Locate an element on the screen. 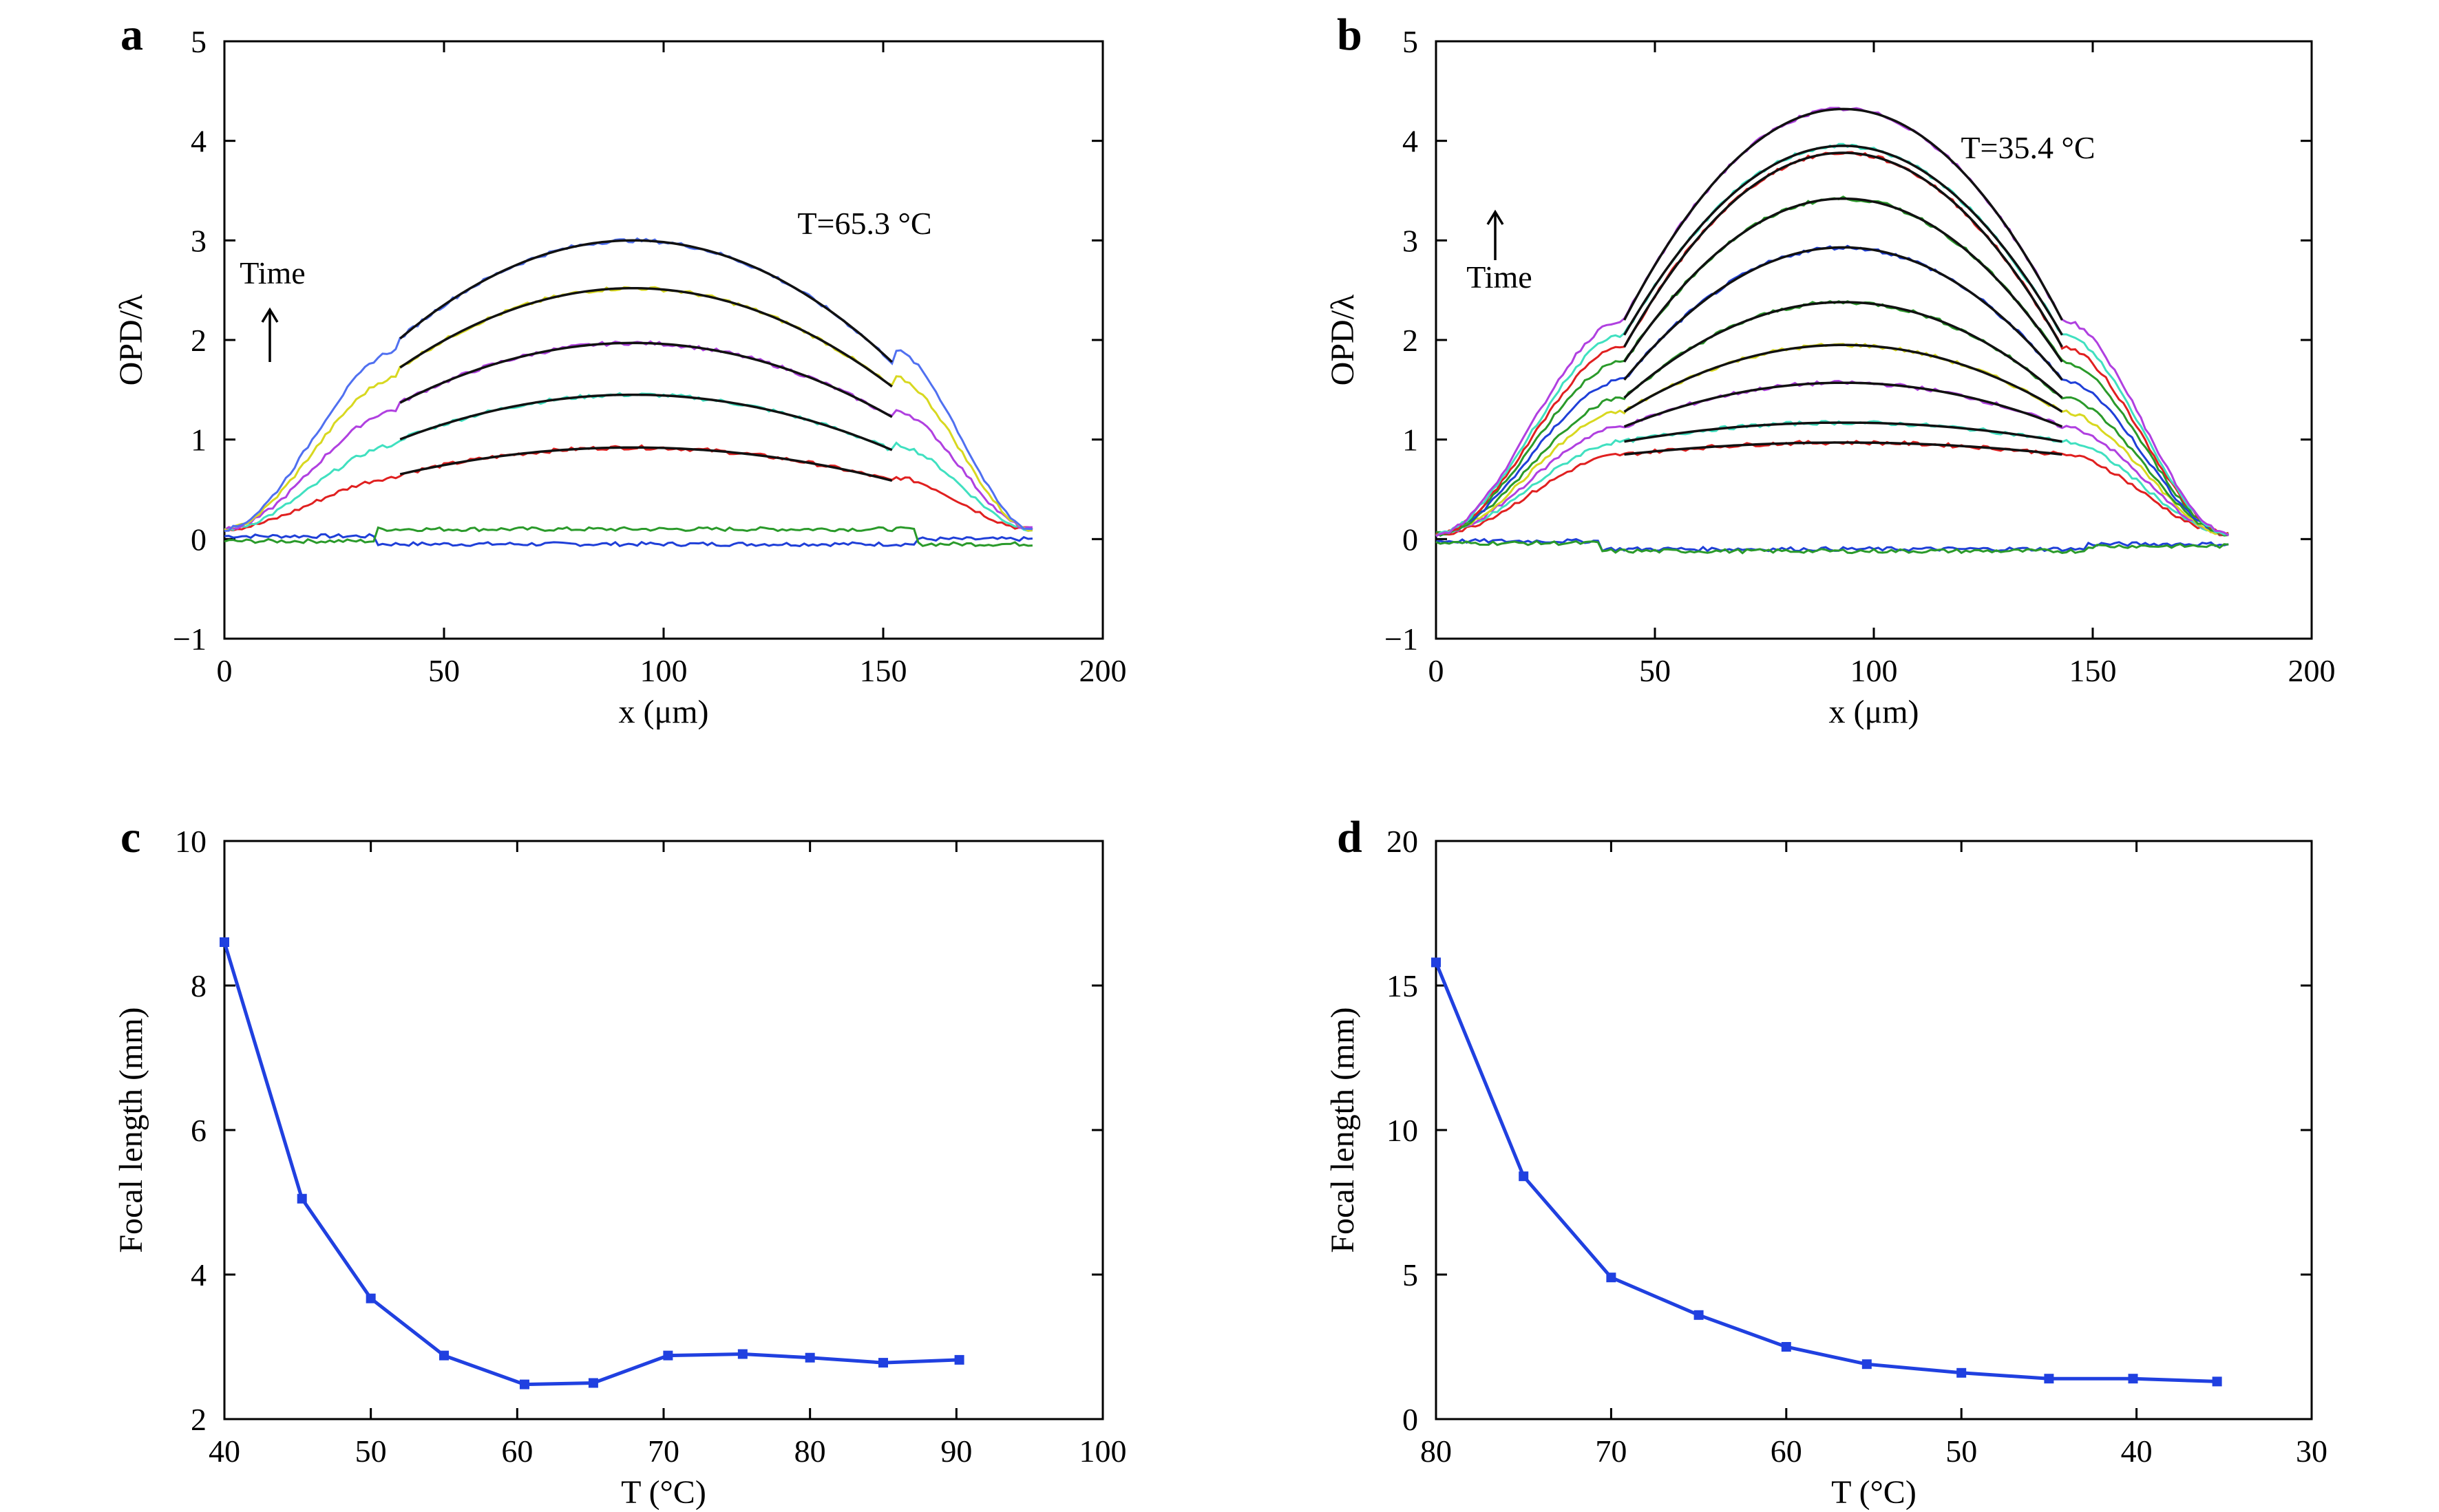 The image size is (2439, 1512). panel-letter: d is located at coordinates (1349, 837).